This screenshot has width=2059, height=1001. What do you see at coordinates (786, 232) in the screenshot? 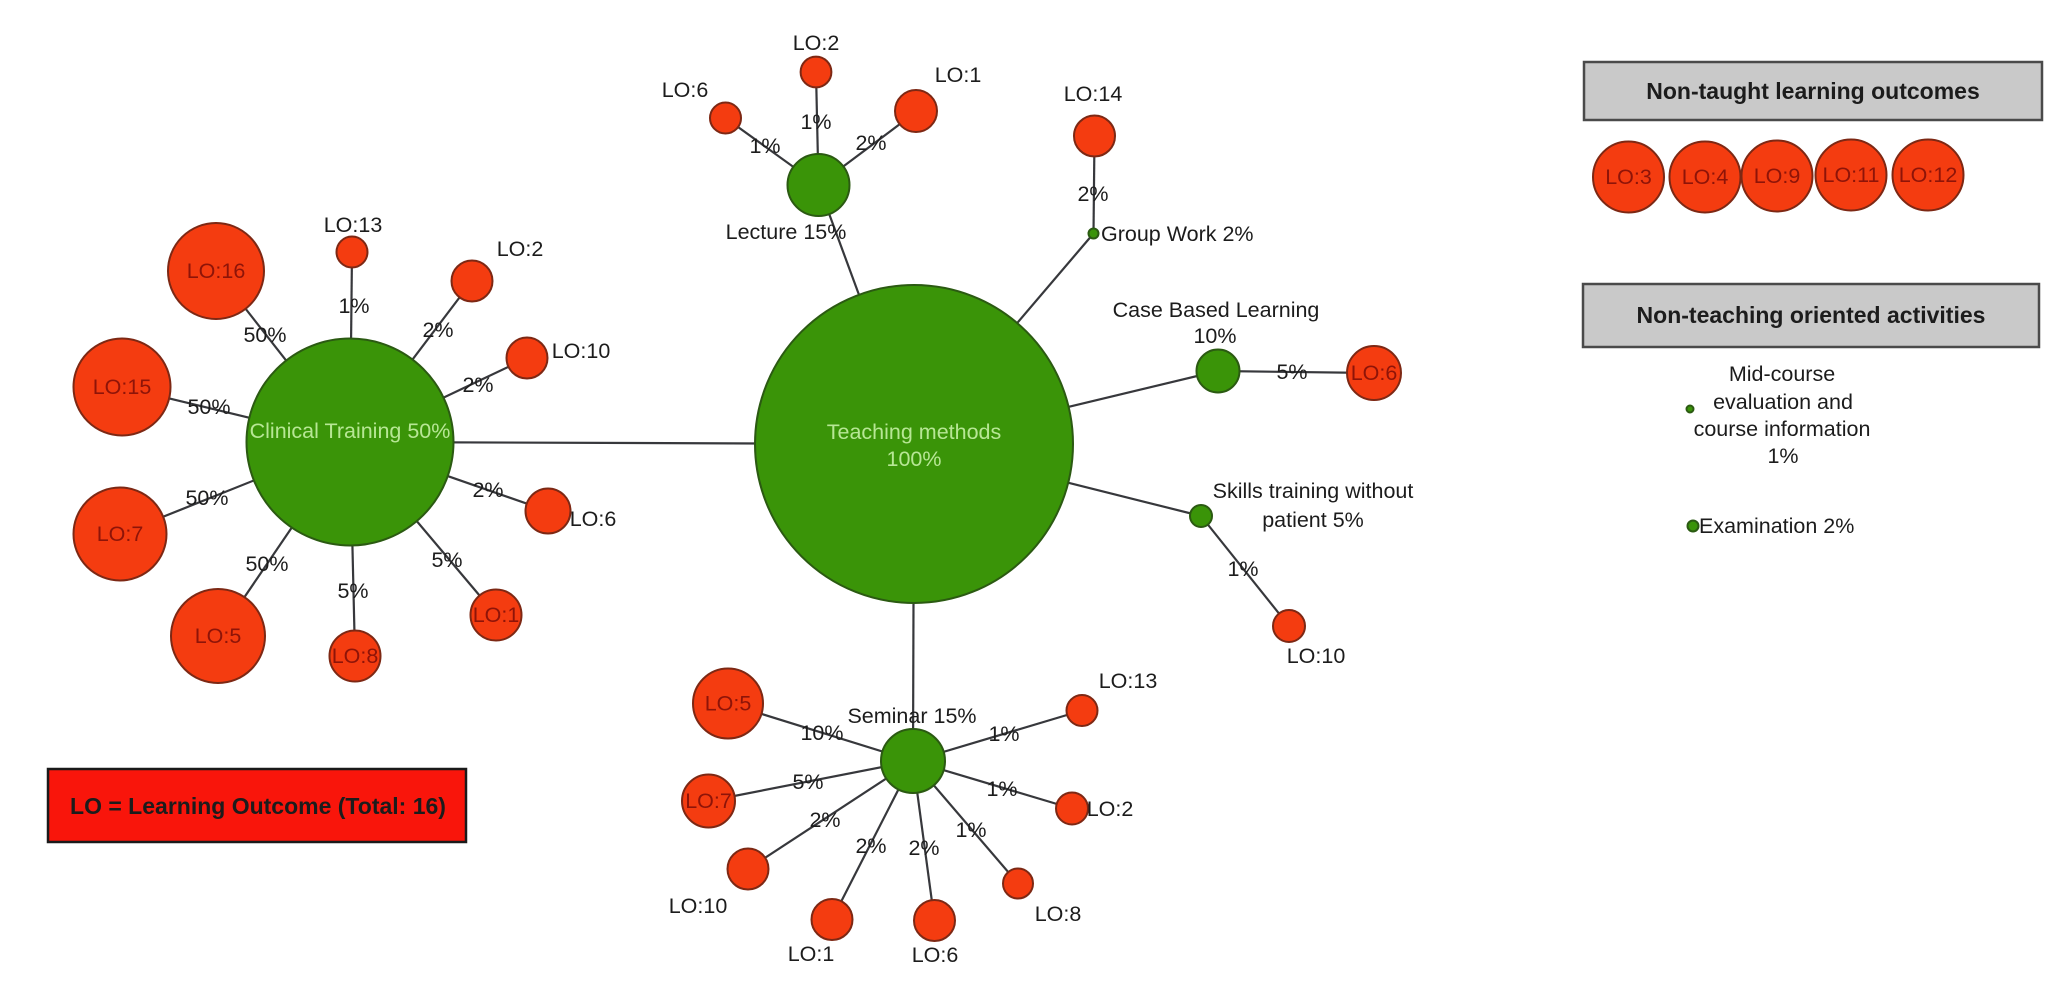
I see `svg-text: Lecture 15%` at bounding box center [786, 232].